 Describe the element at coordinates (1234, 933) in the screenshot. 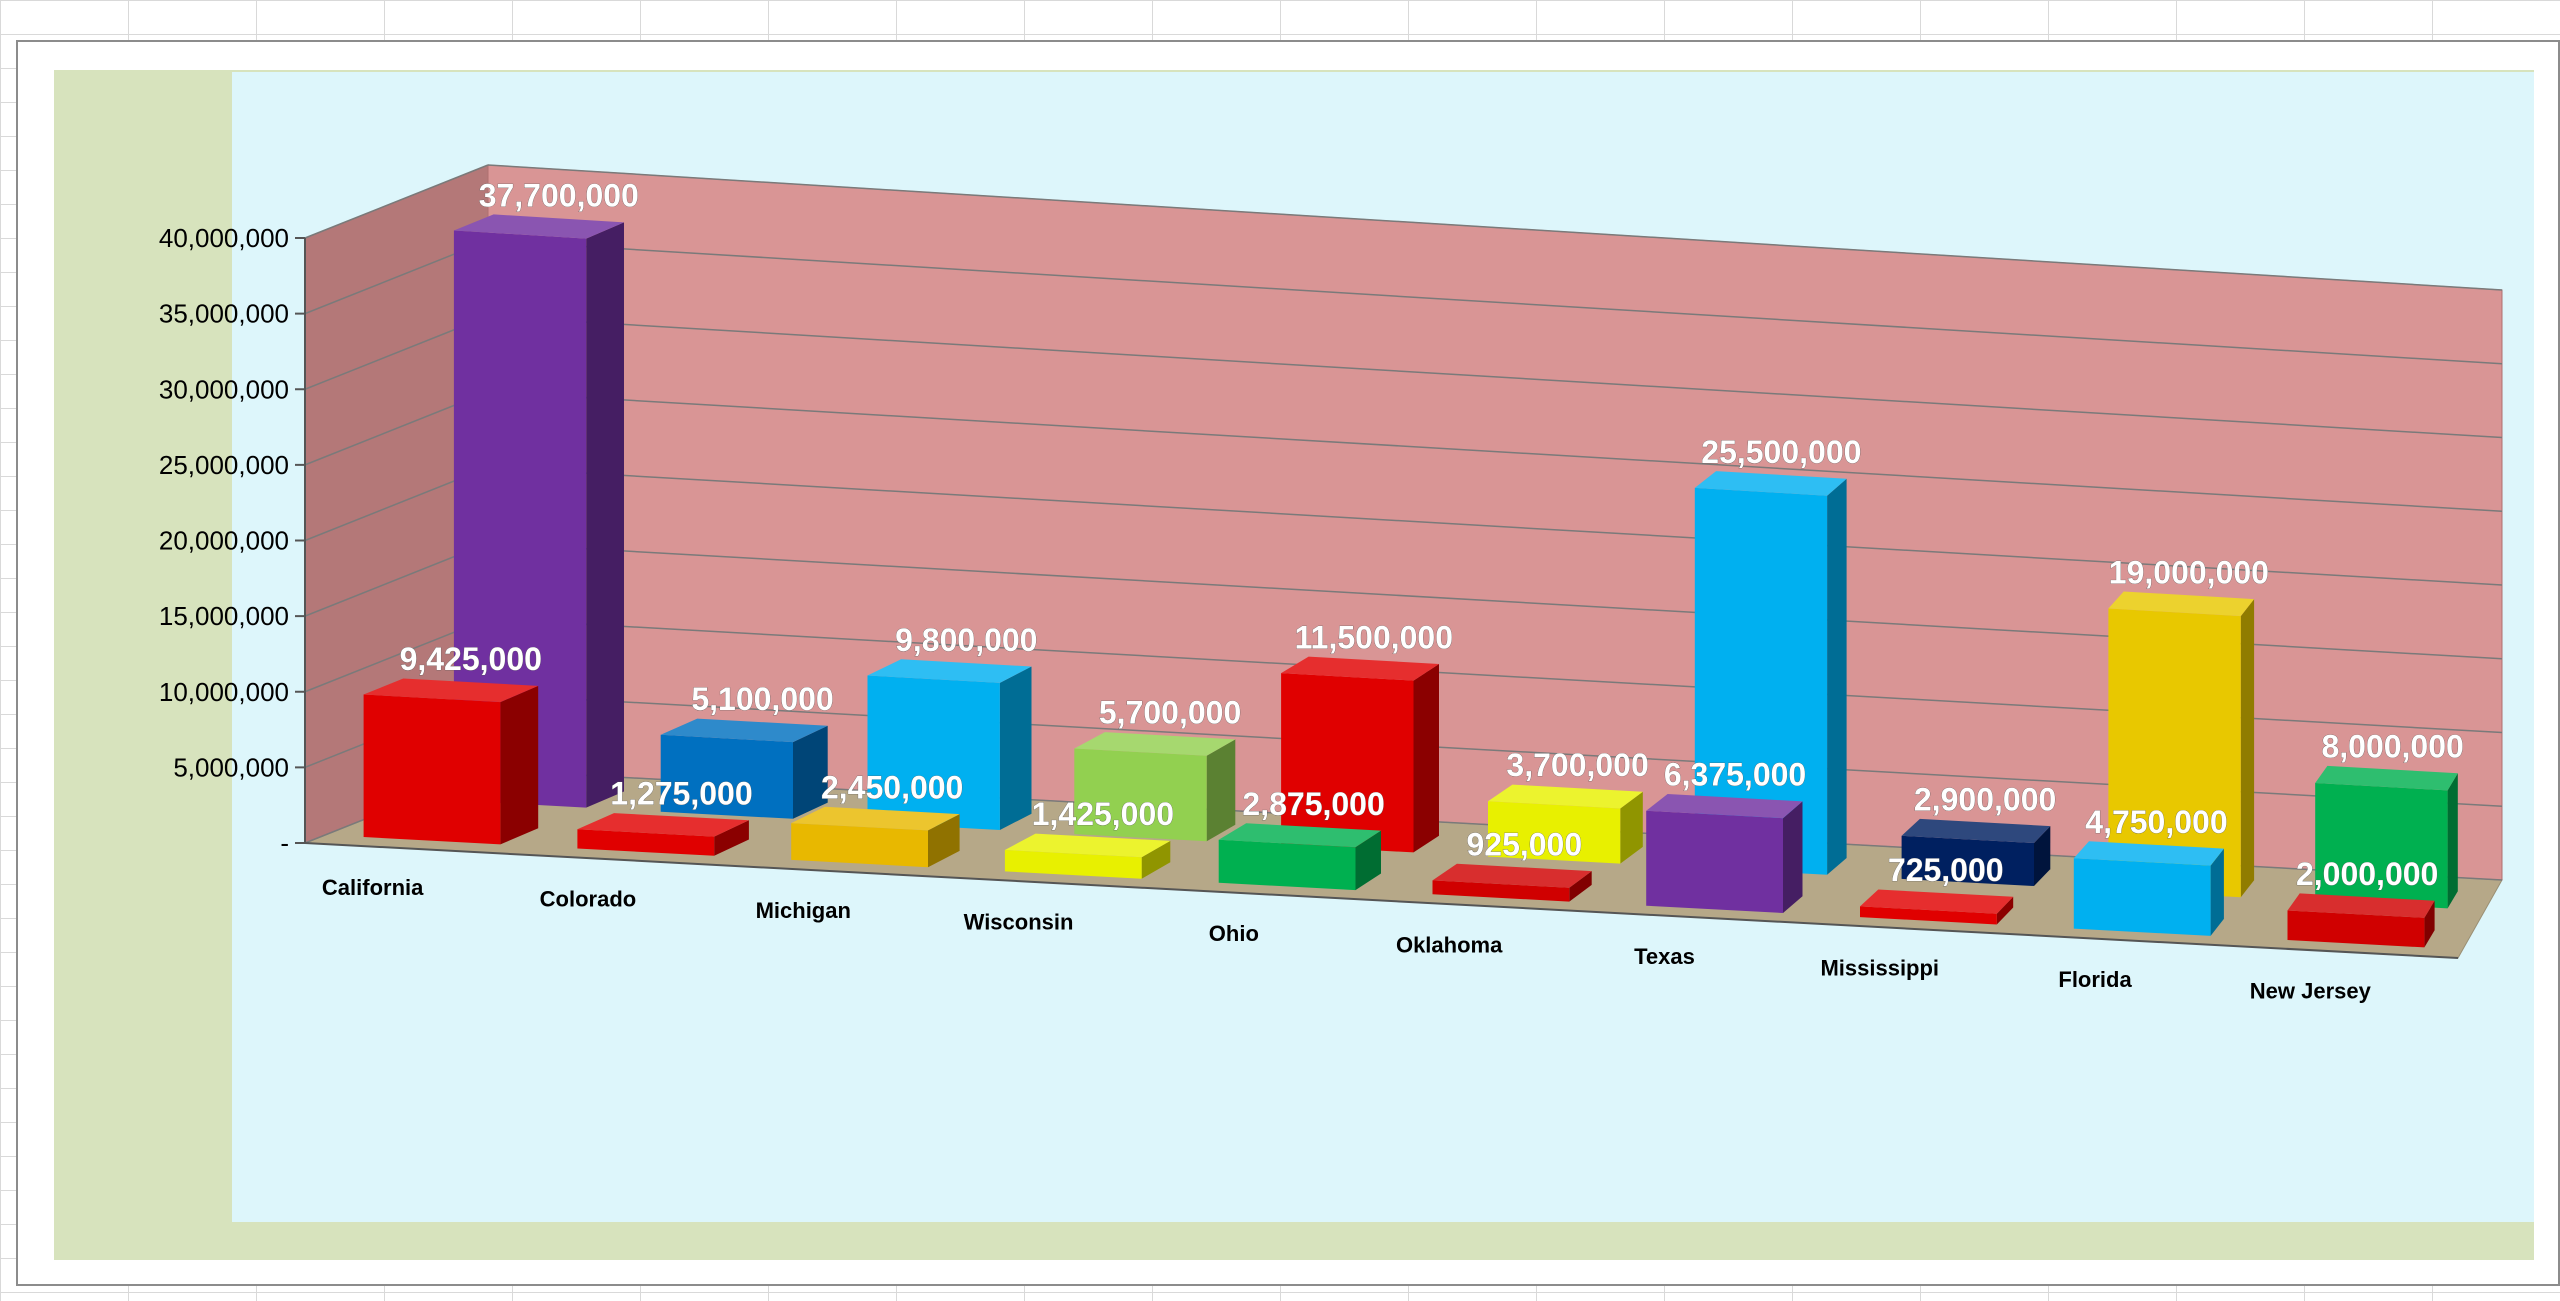

I see `category-label: Ohio` at that location.